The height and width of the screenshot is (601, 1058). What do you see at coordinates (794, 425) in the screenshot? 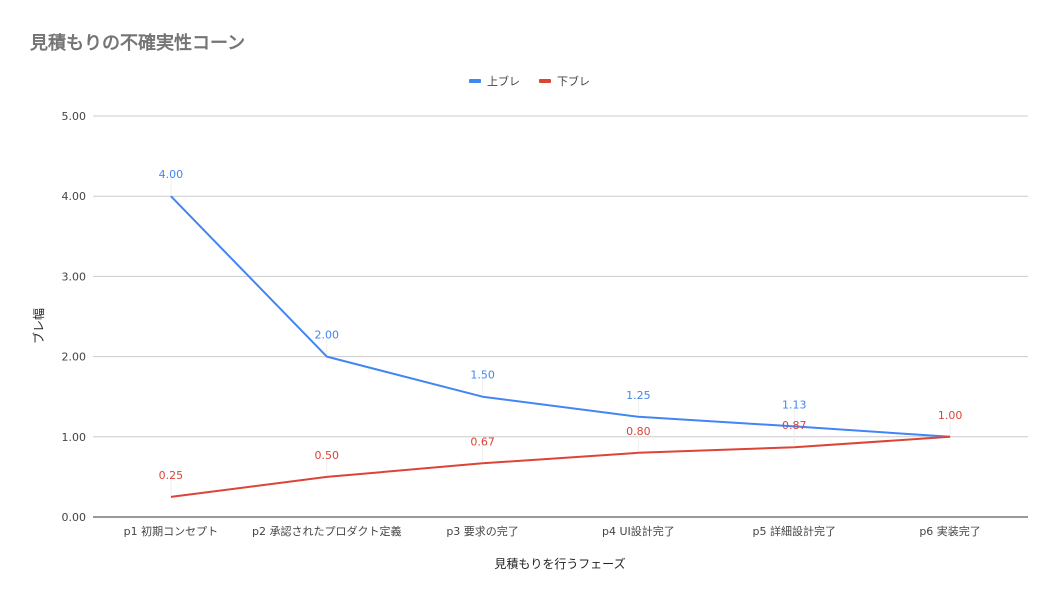
I see `data-label: 0.87` at bounding box center [794, 425].